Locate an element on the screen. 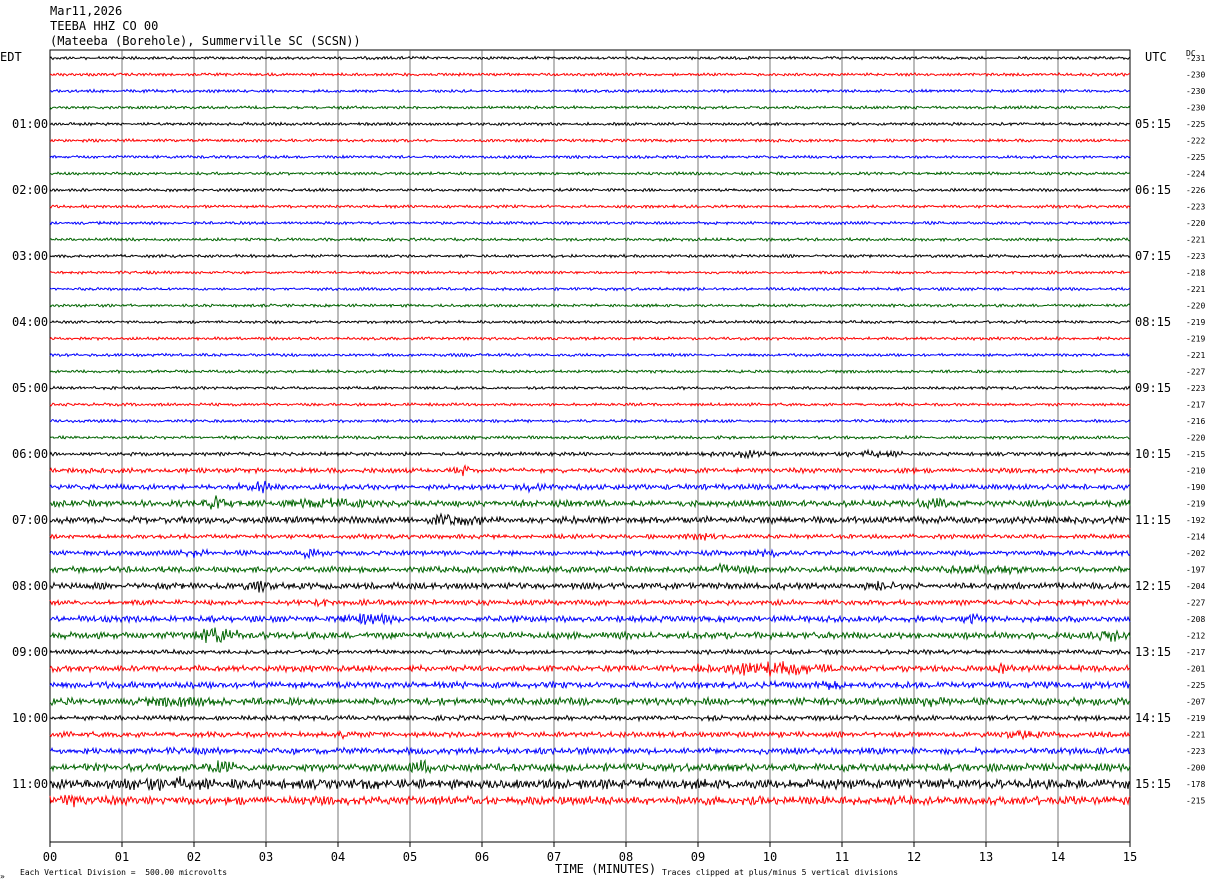 The width and height of the screenshot is (1210, 886). dc-offset-label-36: -217 is located at coordinates (1195, 652).